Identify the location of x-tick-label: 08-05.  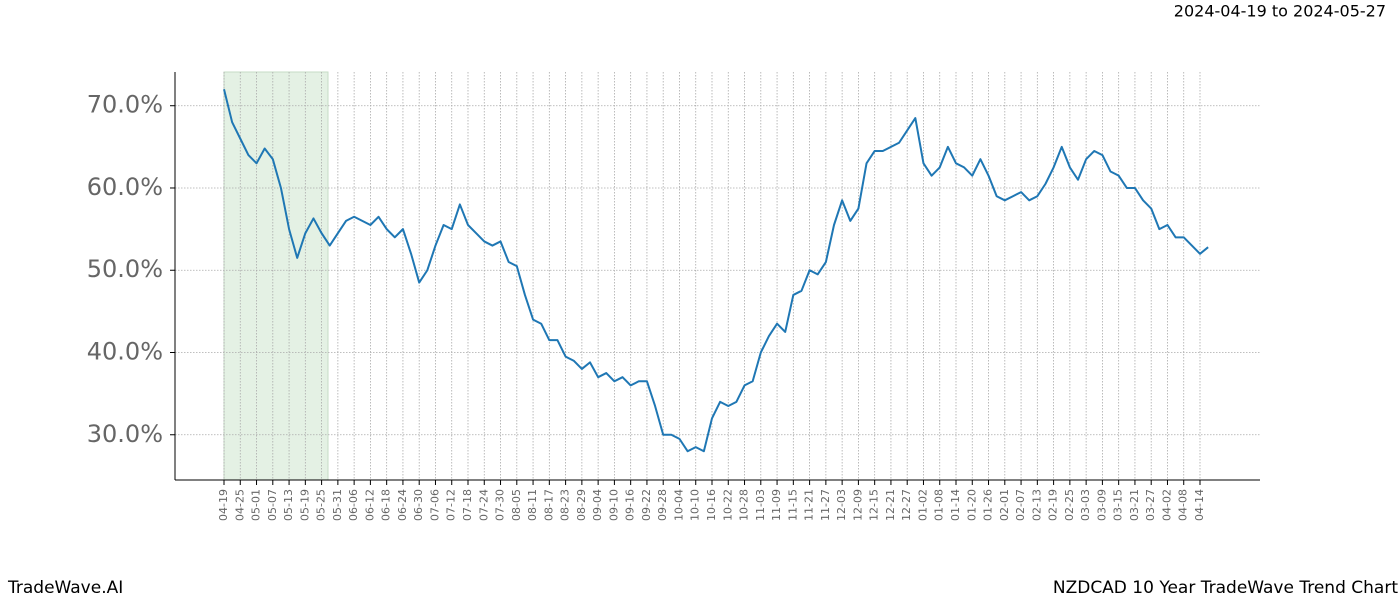
(516, 505).